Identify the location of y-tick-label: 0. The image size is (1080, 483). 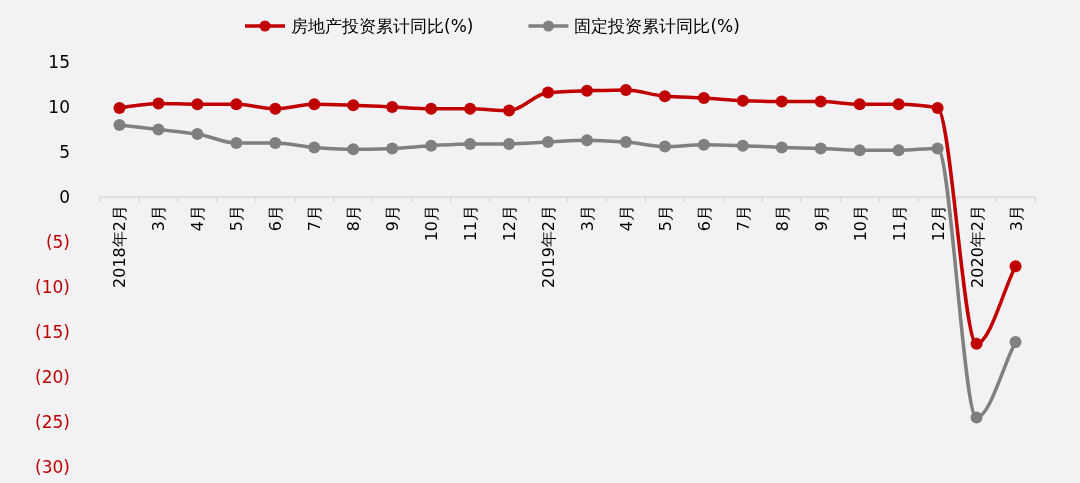
(64, 197).